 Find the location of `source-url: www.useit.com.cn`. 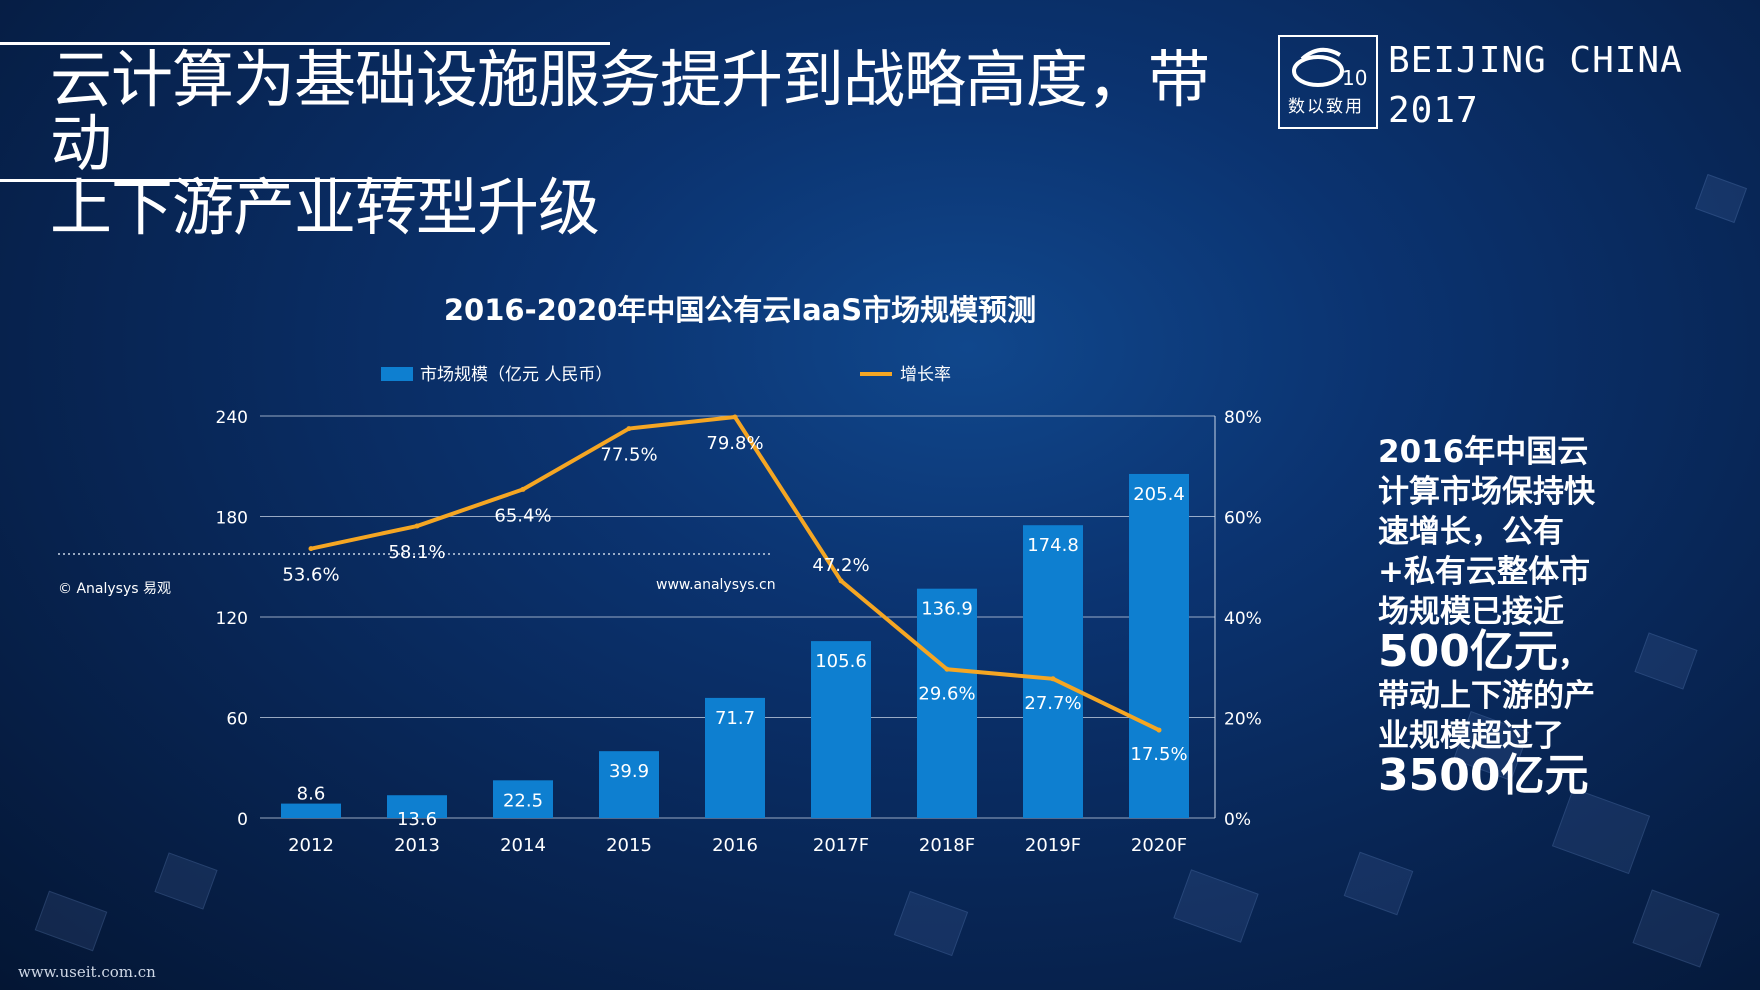

source-url: www.useit.com.cn is located at coordinates (87, 972).